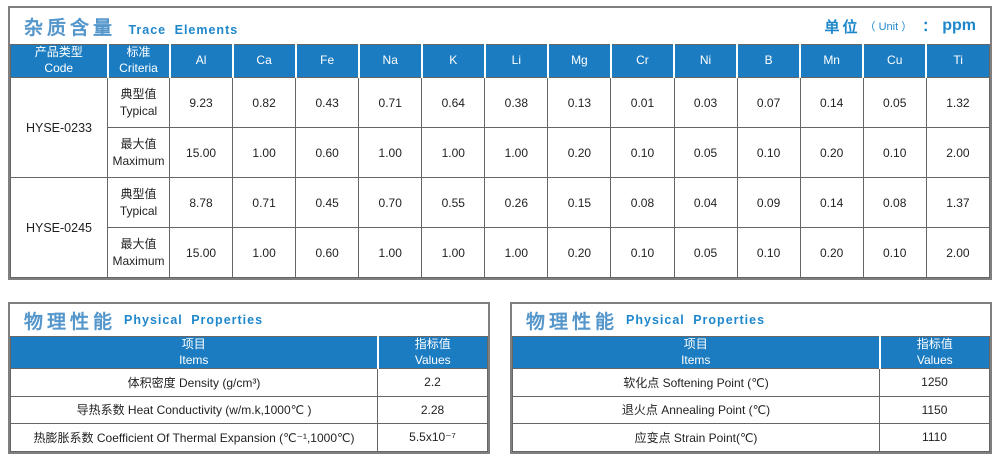 Image resolution: width=1000 pixels, height=459 pixels. What do you see at coordinates (453, 102) in the screenshot?
I see `trace-value-cell: 0.64` at bounding box center [453, 102].